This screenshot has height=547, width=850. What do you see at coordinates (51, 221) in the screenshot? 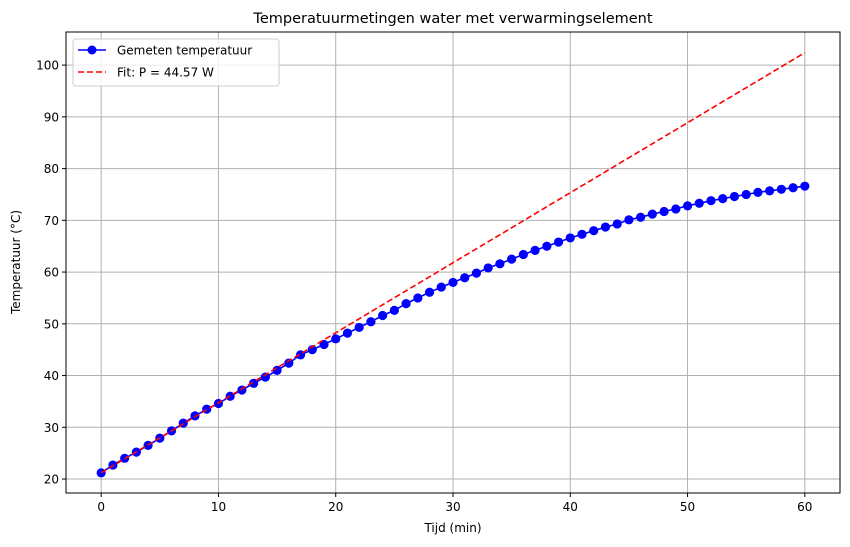
I see `y-tick-label: 70` at bounding box center [51, 221].